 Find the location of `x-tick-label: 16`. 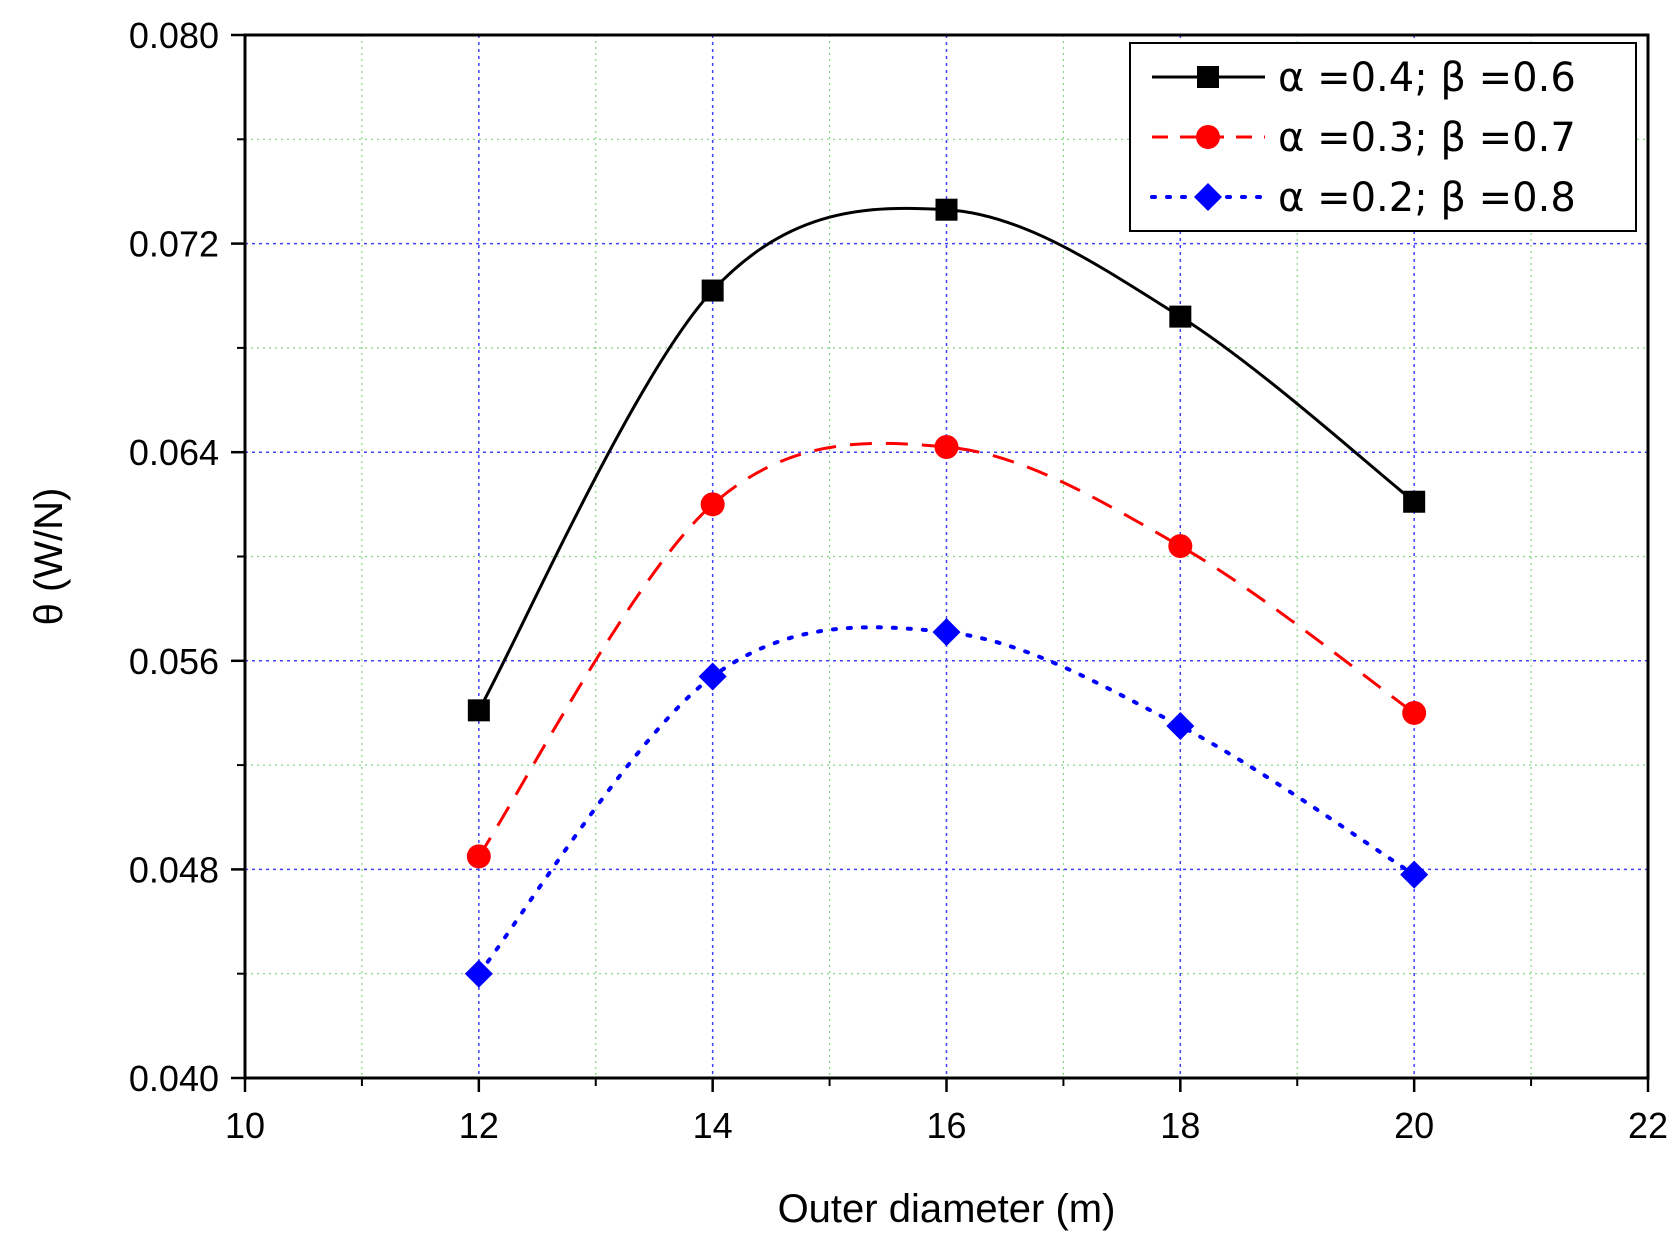

x-tick-label: 16 is located at coordinates (946, 1125).